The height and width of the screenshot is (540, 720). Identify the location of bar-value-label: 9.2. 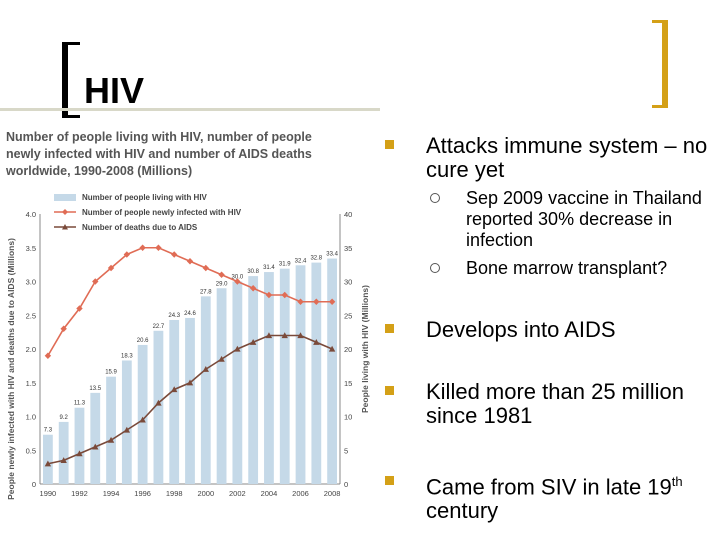
(64, 418).